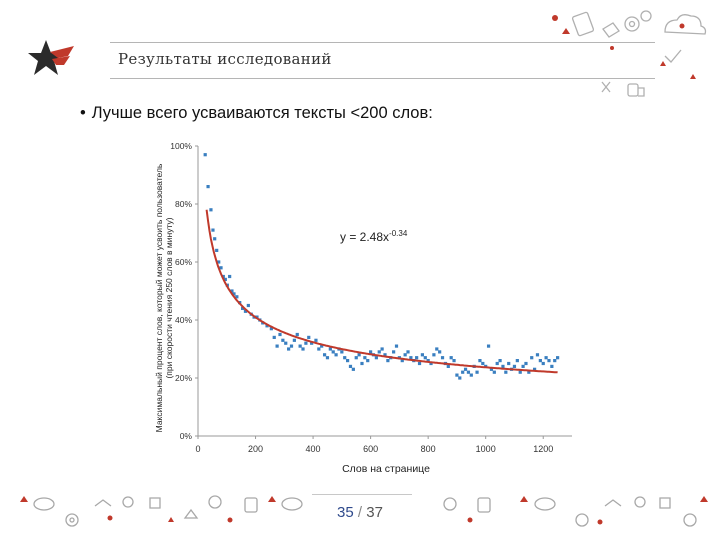 The image size is (720, 540). Describe the element at coordinates (183, 378) in the screenshot. I see `y-tick-label: 20%` at that location.